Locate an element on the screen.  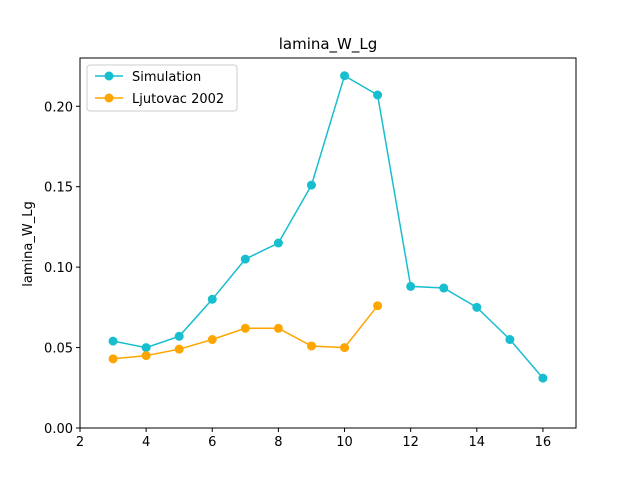
y-tick-label: 0.00 is located at coordinates (58, 429).